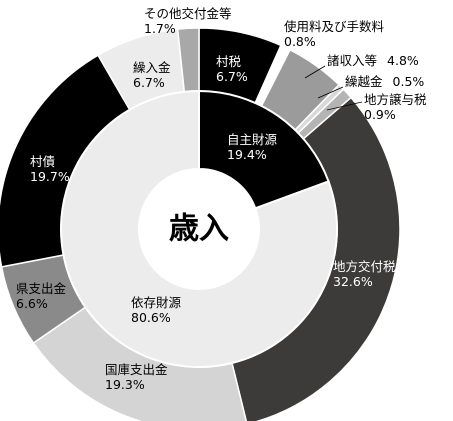 The height and width of the screenshot is (421, 453). I want to click on slice-jishu, so click(264, 149).